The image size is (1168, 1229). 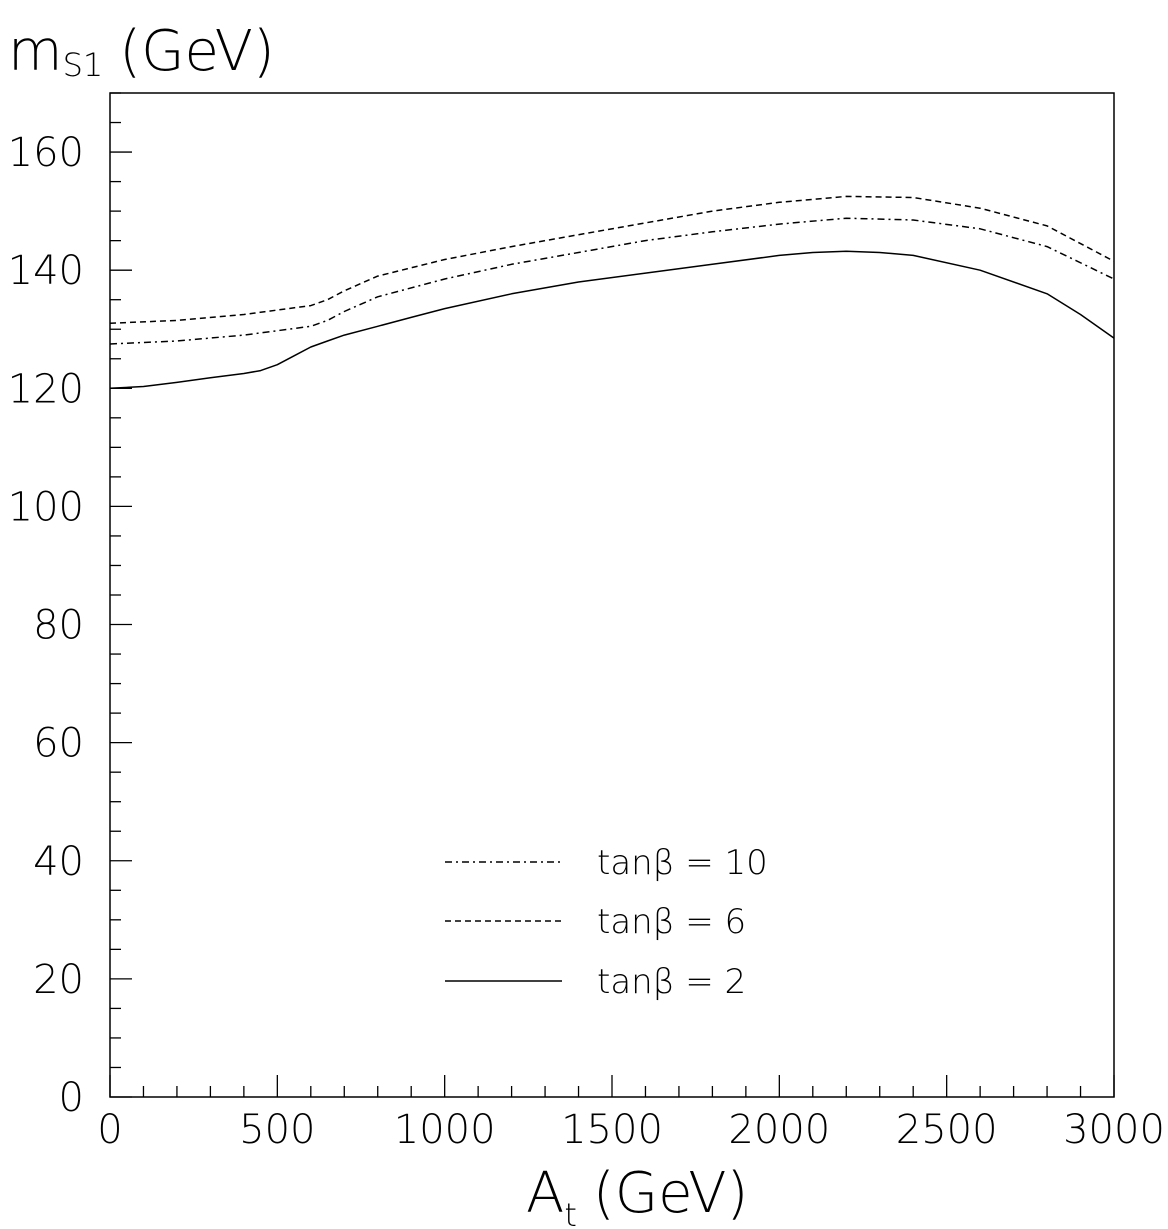 What do you see at coordinates (46, 507) in the screenshot?
I see `y-tick-label: 100` at bounding box center [46, 507].